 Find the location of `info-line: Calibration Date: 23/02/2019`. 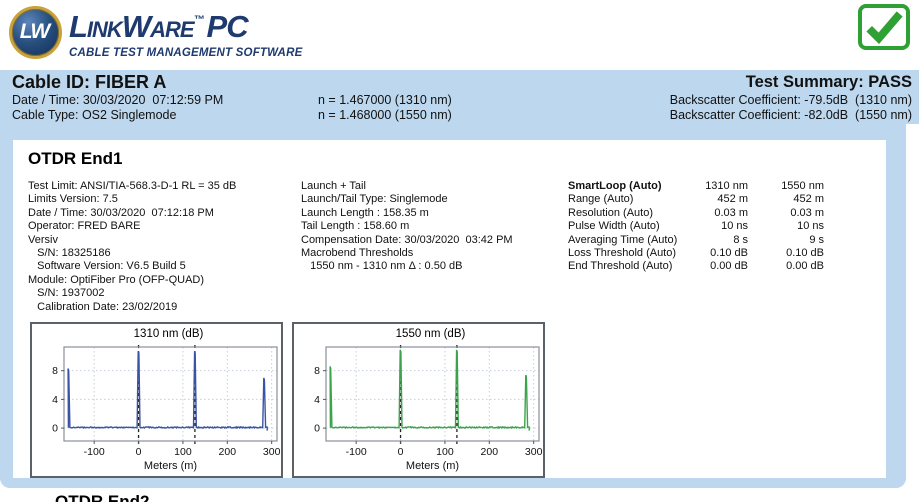

info-line: Calibration Date: 23/02/2019 is located at coordinates (103, 306).